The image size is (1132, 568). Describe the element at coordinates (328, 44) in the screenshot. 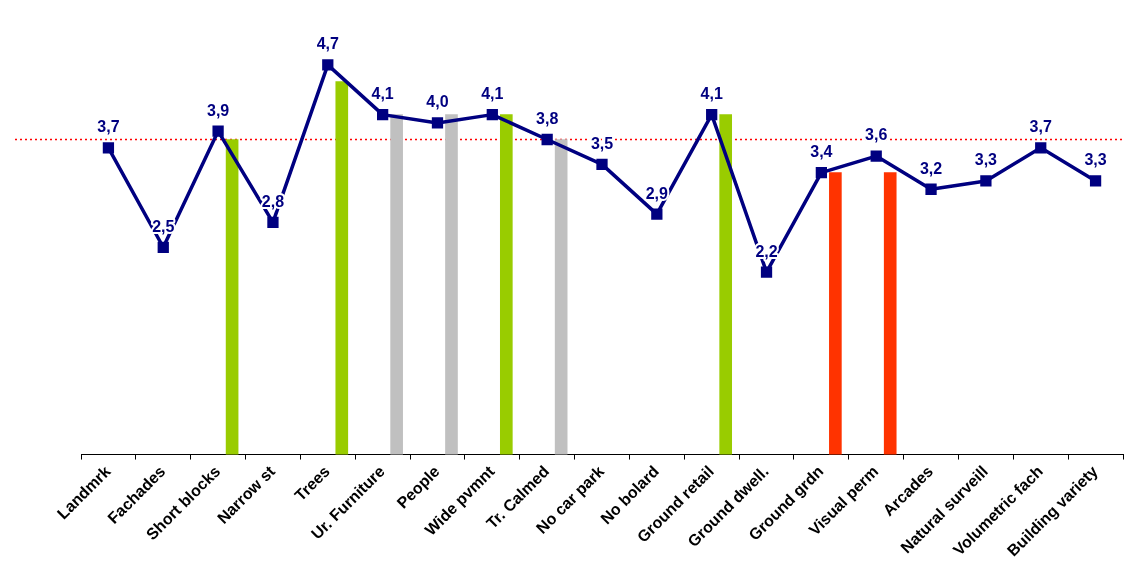

I see `data-label: 4,7` at that location.